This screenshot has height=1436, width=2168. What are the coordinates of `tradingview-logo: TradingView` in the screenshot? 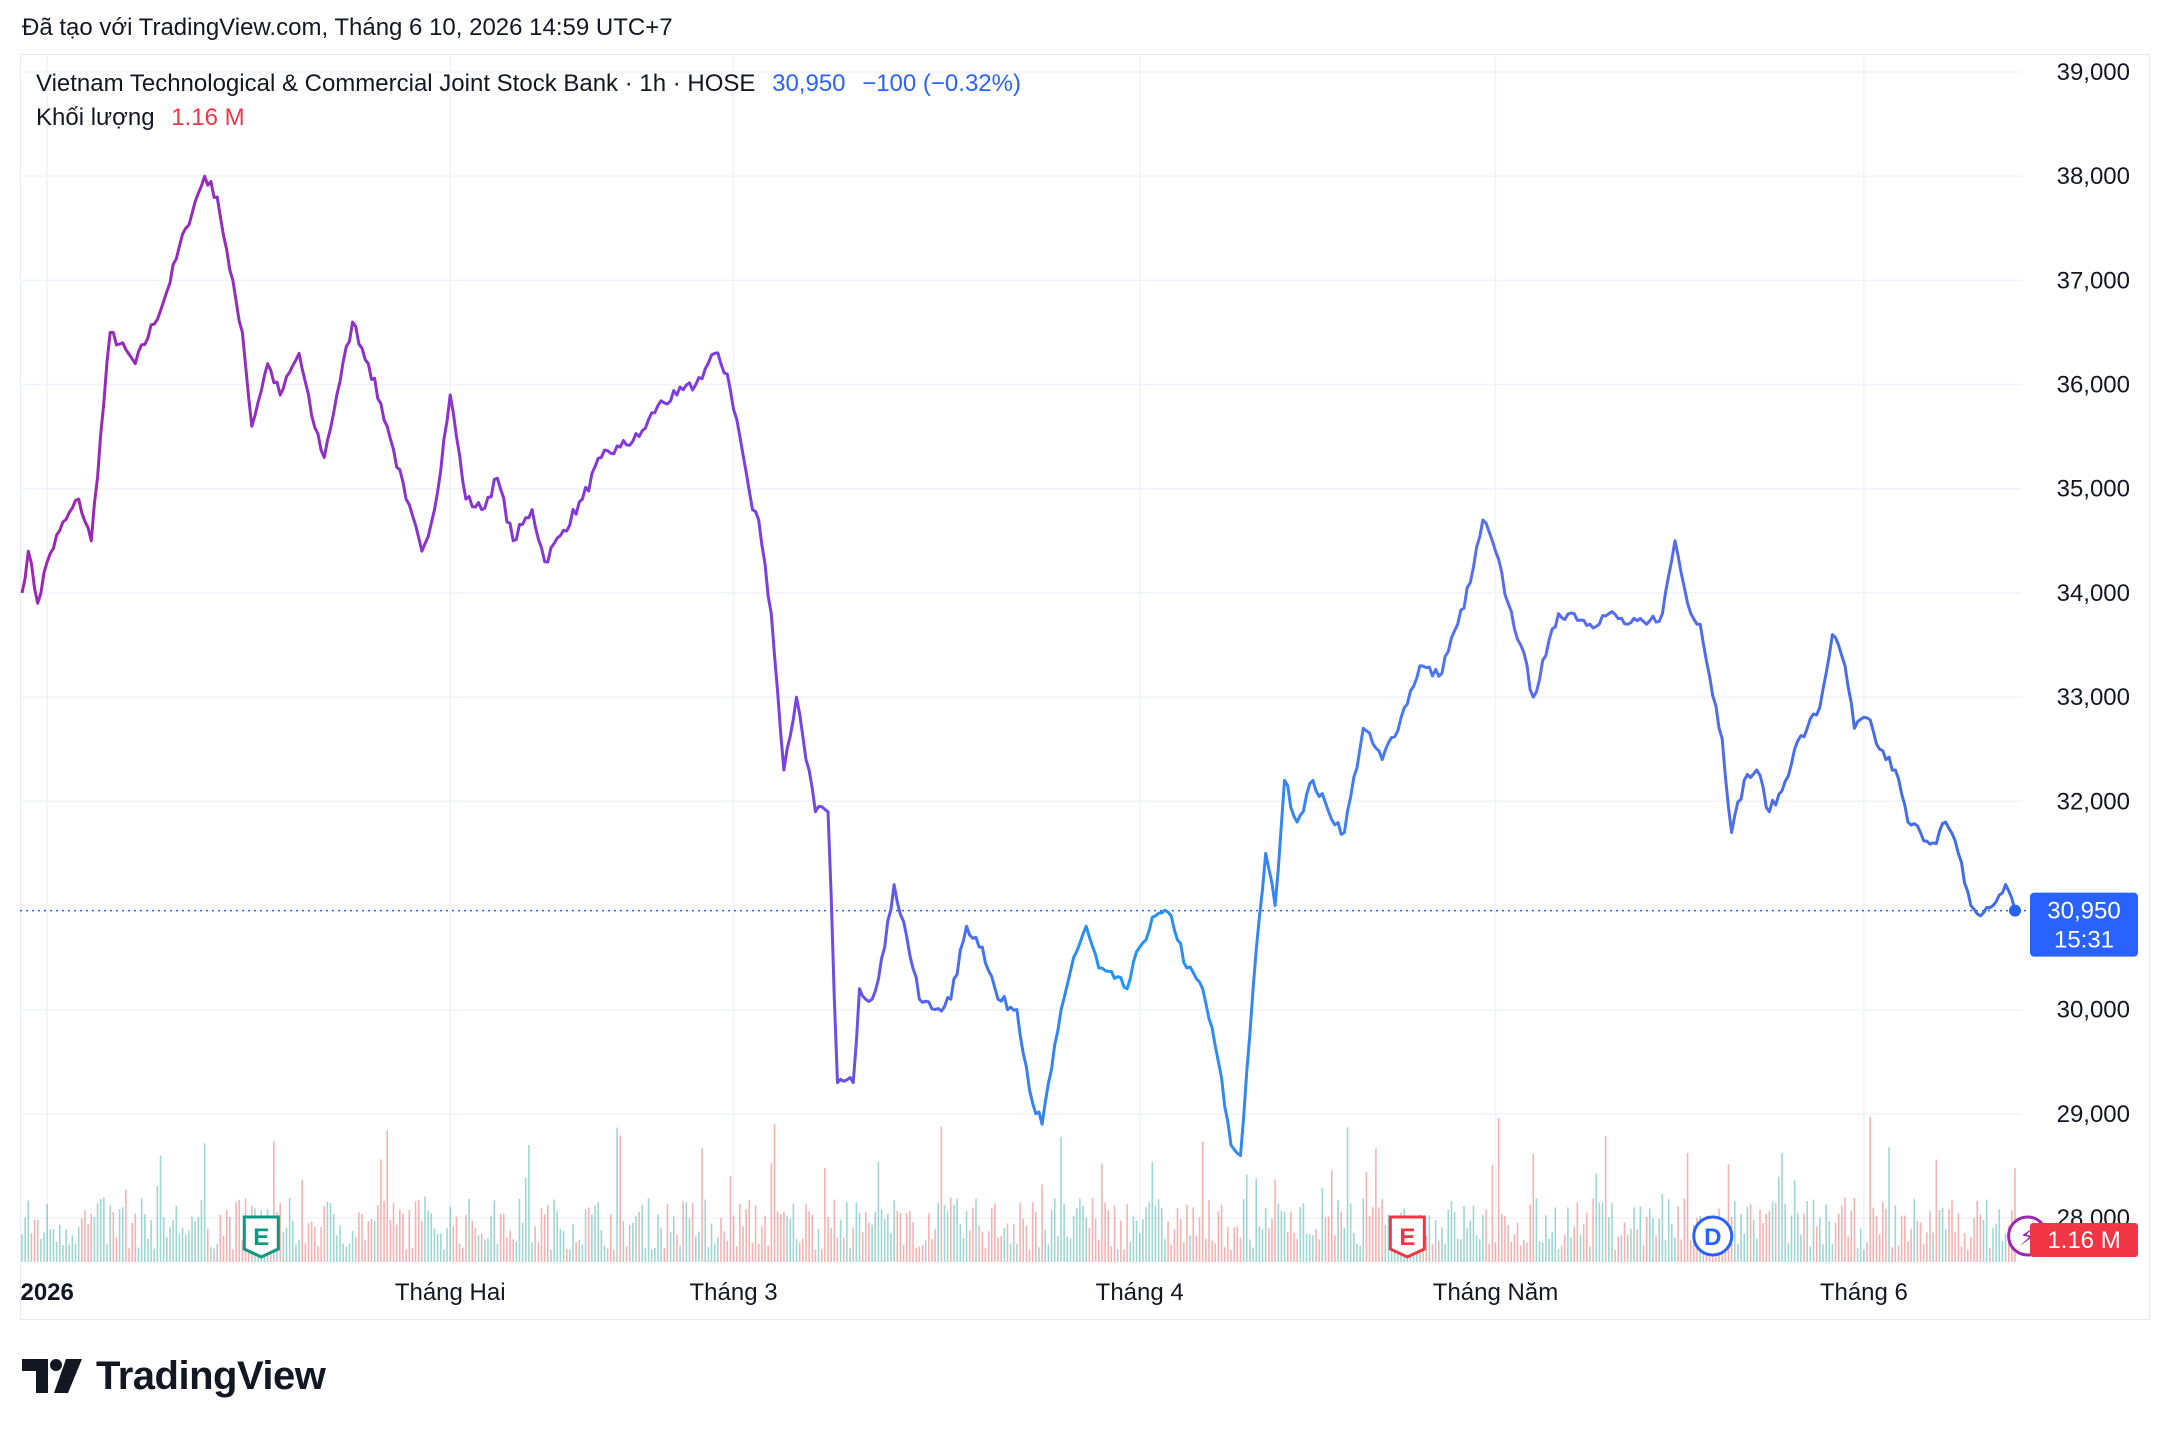 It's located at (174, 1376).